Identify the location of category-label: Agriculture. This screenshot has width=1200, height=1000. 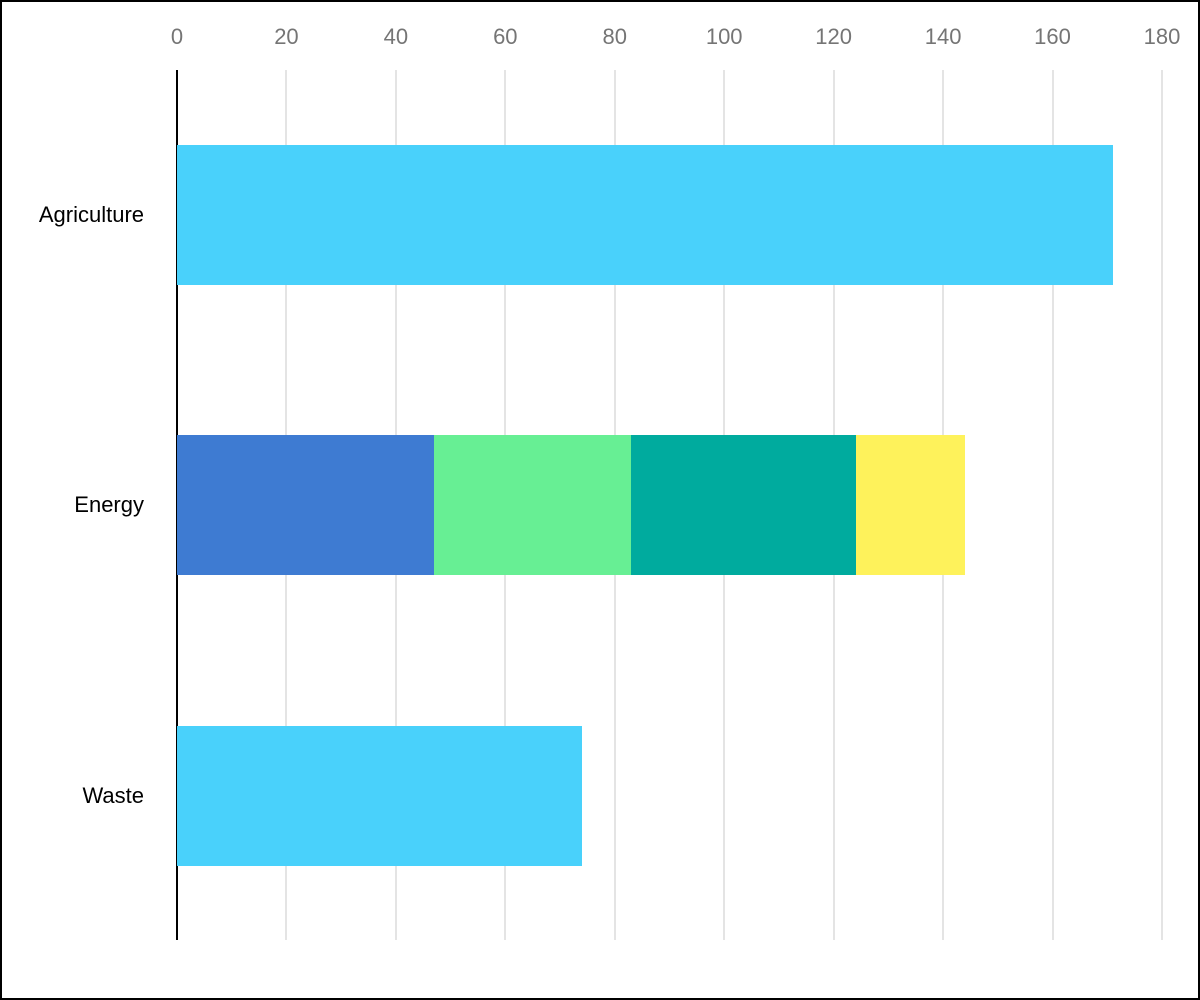
(91, 214).